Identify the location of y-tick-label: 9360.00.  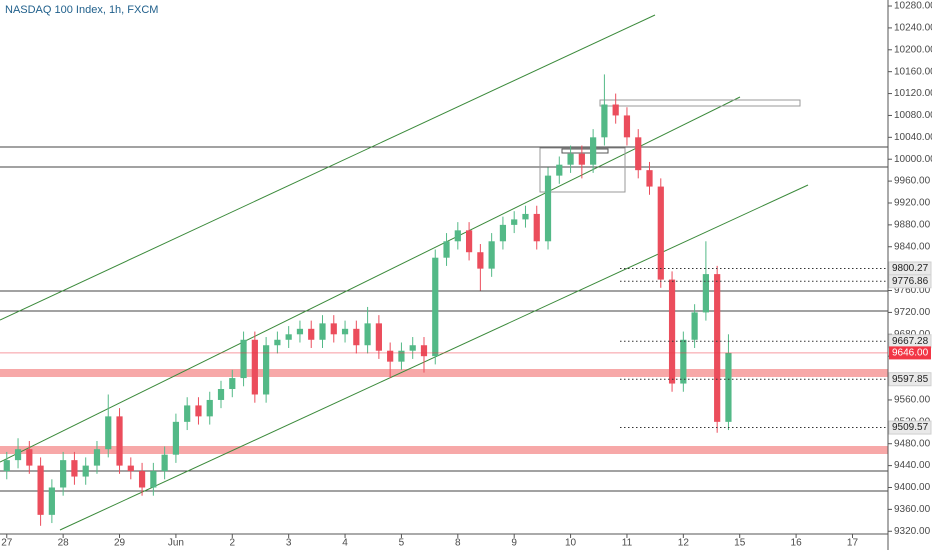
(912, 509).